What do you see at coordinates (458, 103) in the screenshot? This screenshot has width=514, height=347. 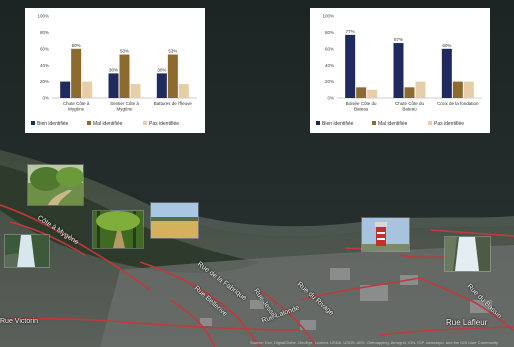 I see `category-label: Croix de la fondation` at bounding box center [458, 103].